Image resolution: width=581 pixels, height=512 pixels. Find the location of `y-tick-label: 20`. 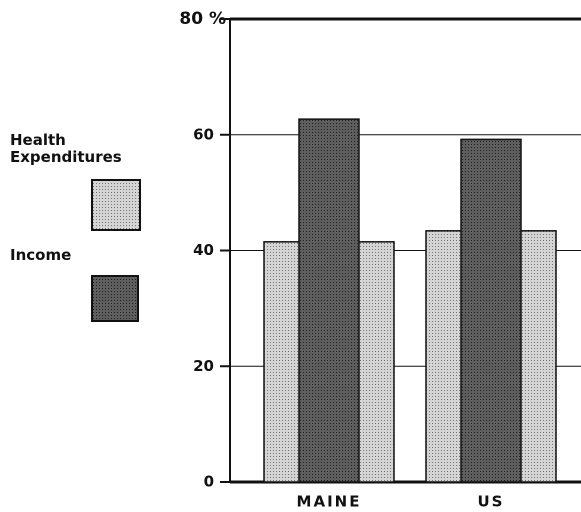

y-tick-label: 20 is located at coordinates (203, 366).